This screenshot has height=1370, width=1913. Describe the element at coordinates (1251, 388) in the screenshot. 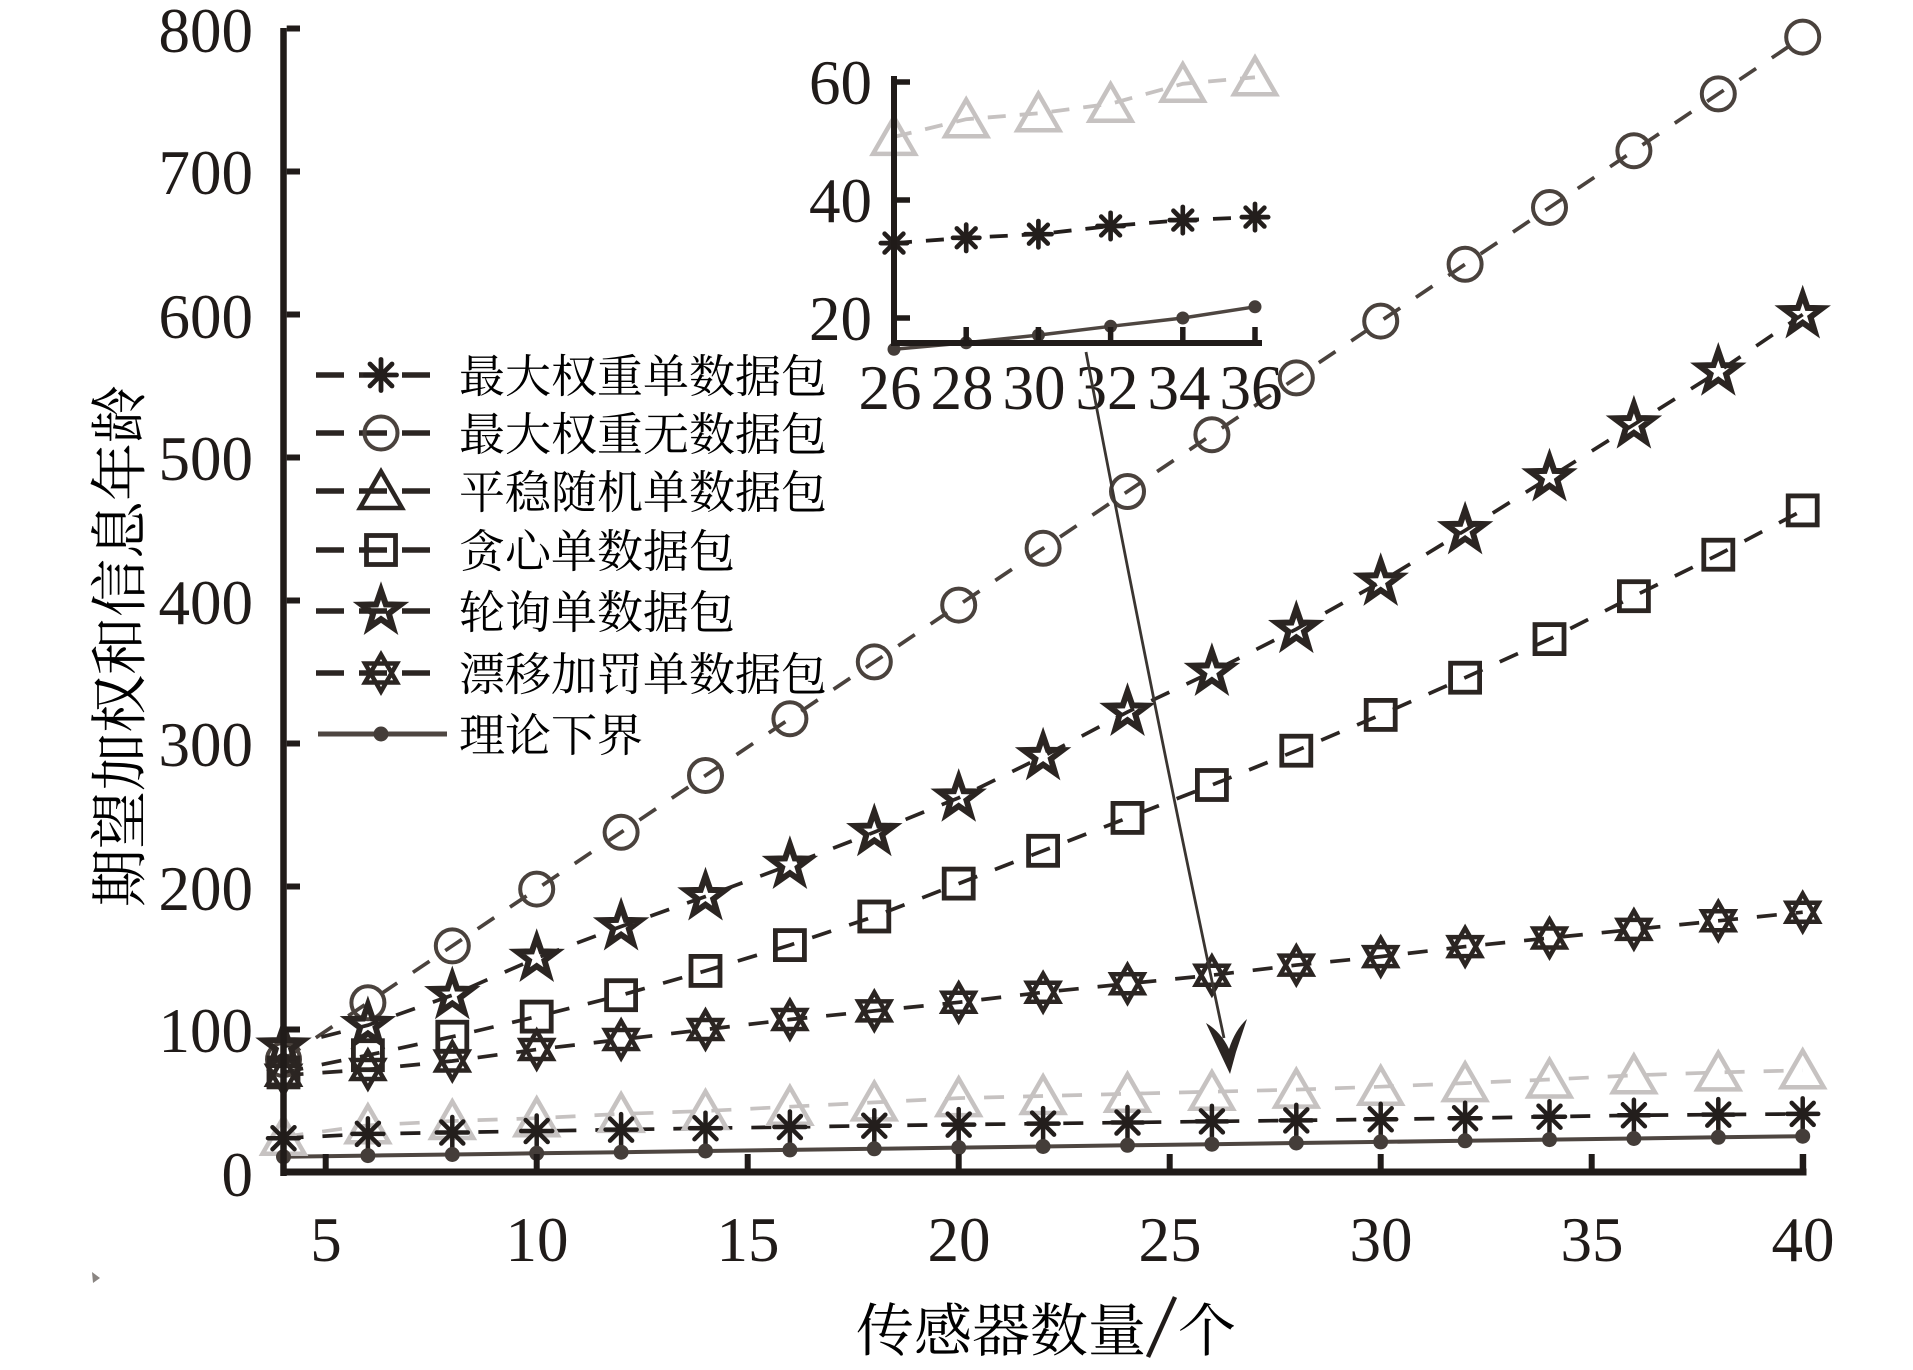

I see `svg-text: 36` at that location.